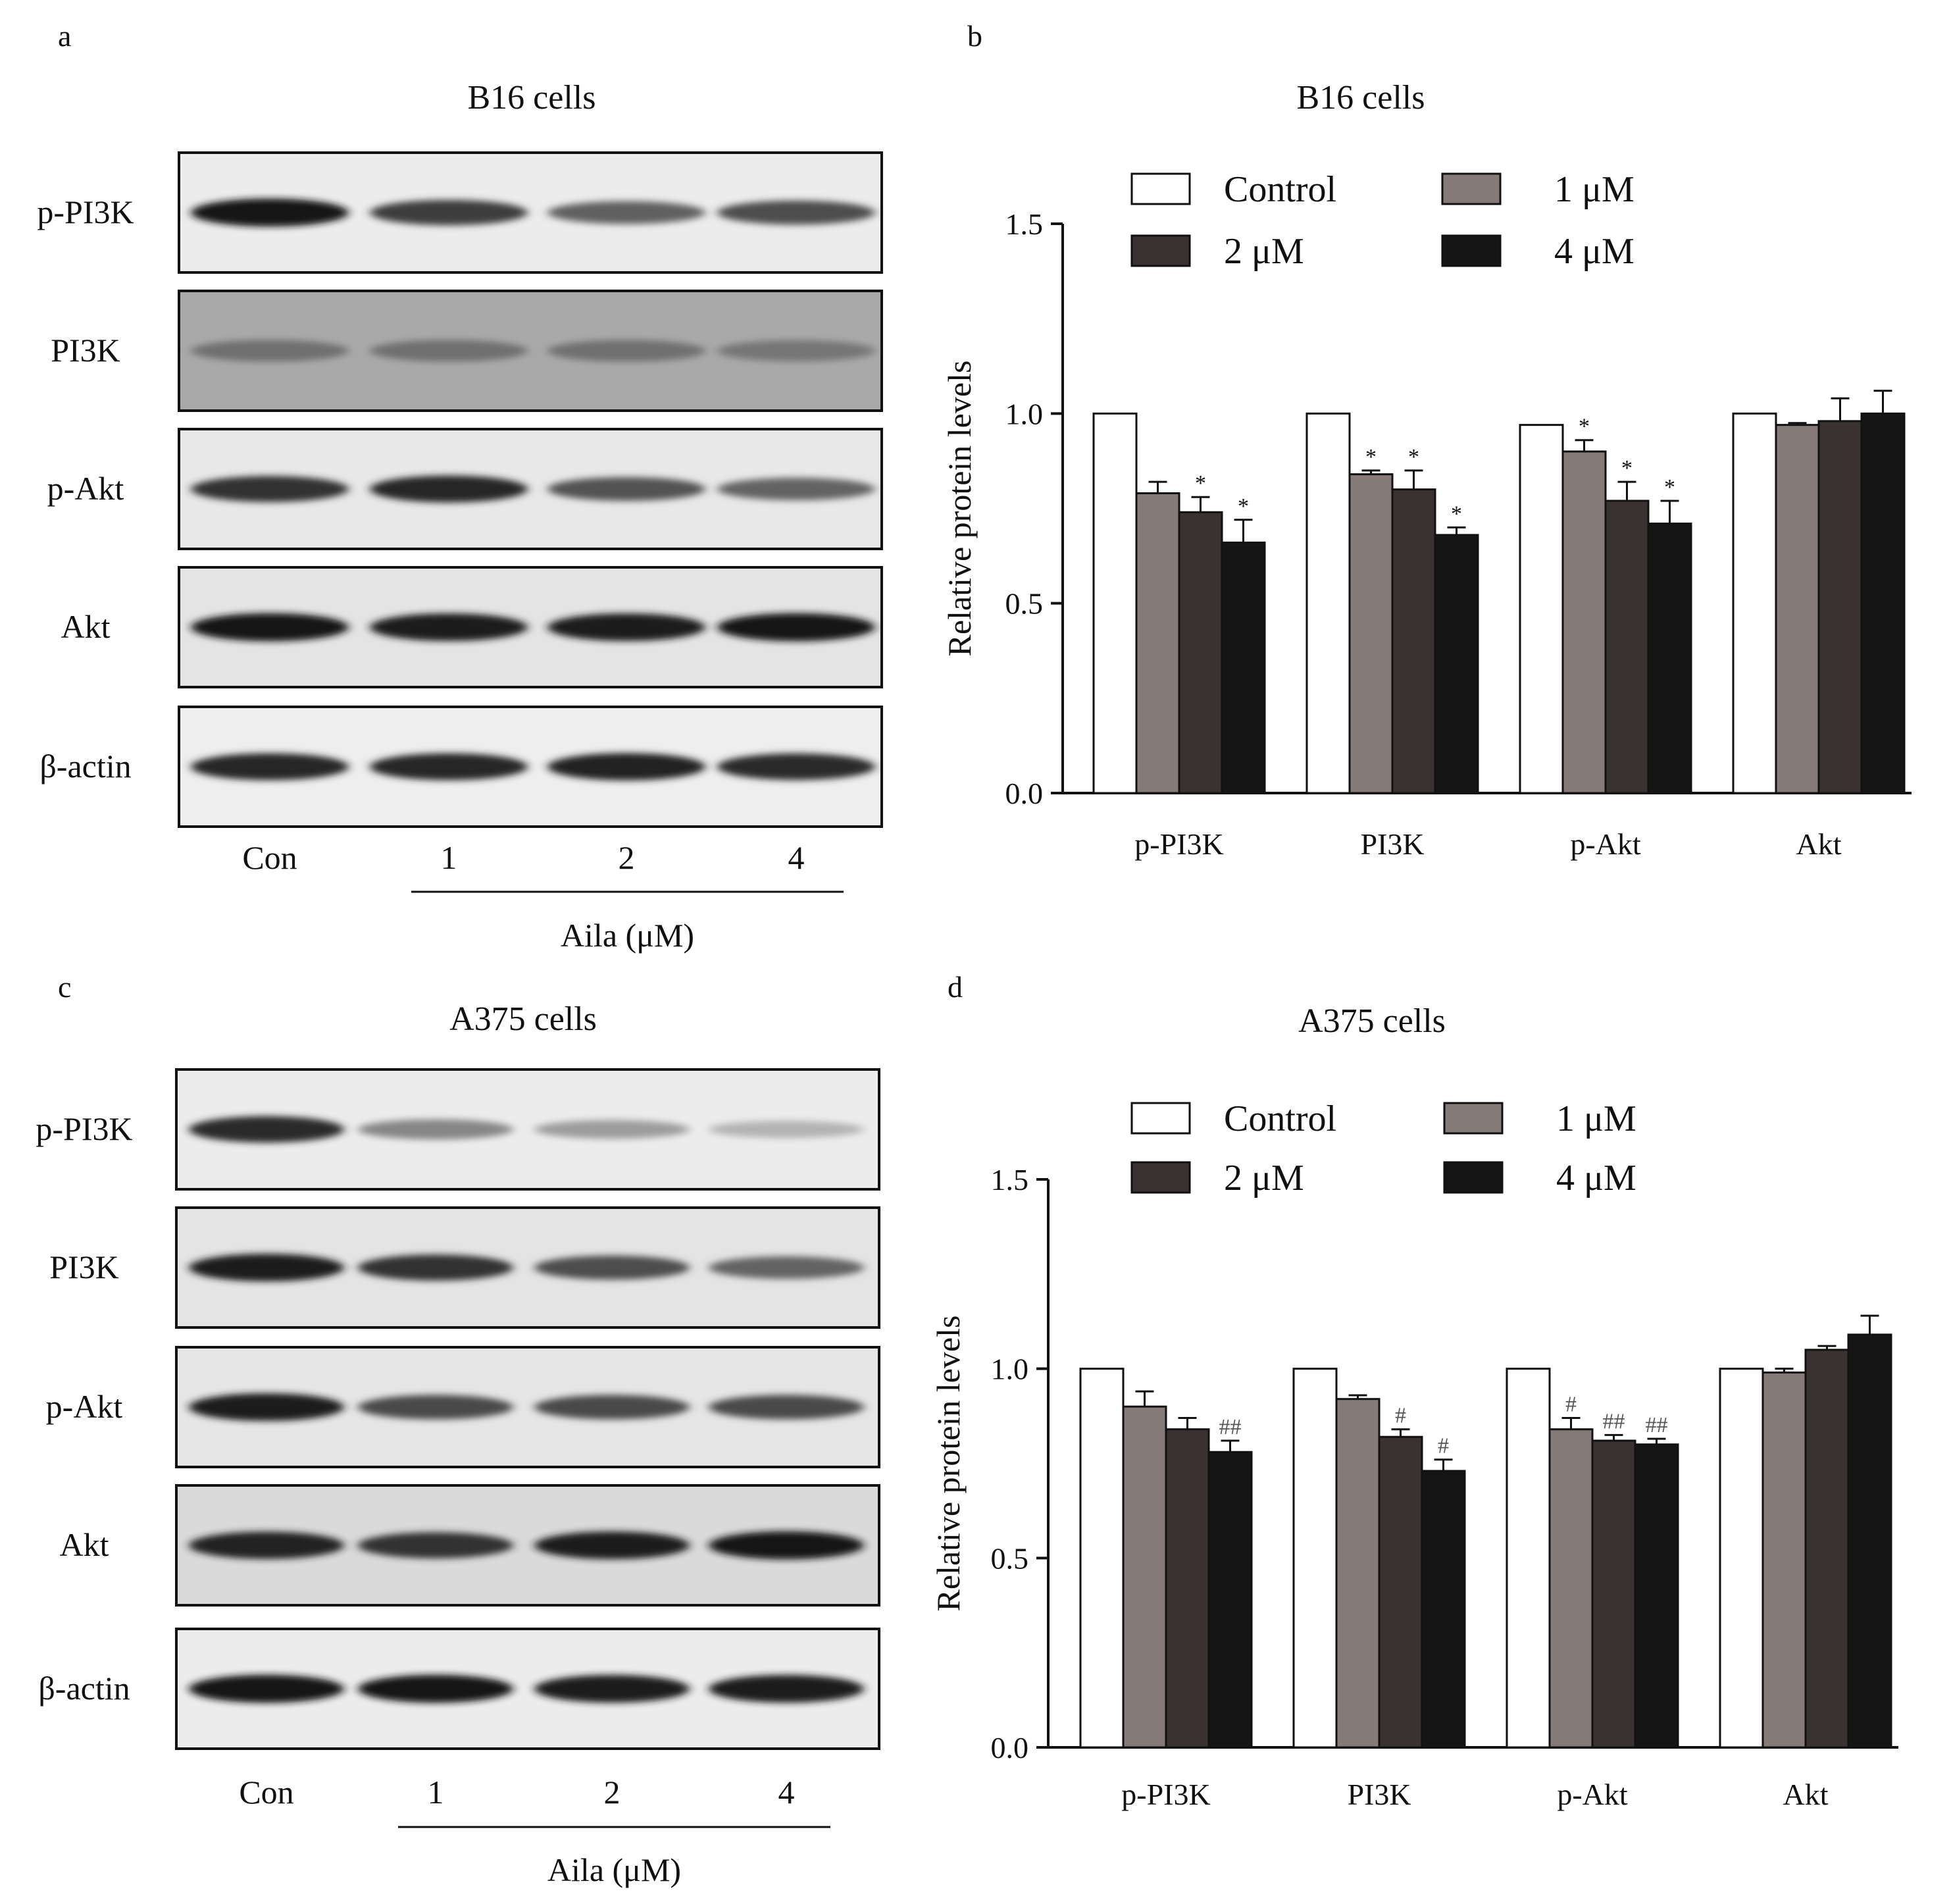 The image size is (1951, 1904). Describe the element at coordinates (449, 857) in the screenshot. I see `lane-label: 1` at that location.